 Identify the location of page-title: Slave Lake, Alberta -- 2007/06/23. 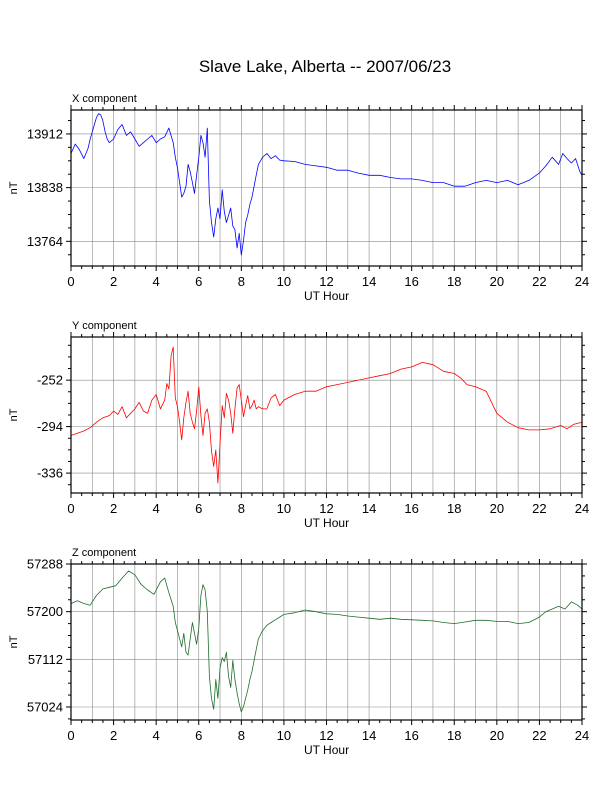
(325, 66).